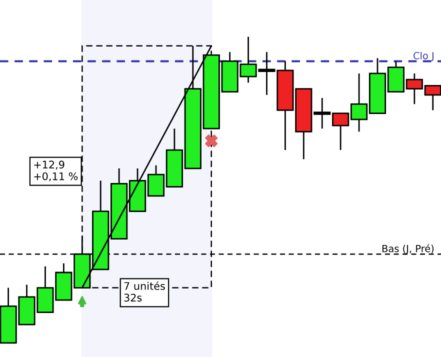 The height and width of the screenshot is (357, 441). Describe the element at coordinates (424, 57) in the screenshot. I see `ref-line-label: Clo J` at that location.